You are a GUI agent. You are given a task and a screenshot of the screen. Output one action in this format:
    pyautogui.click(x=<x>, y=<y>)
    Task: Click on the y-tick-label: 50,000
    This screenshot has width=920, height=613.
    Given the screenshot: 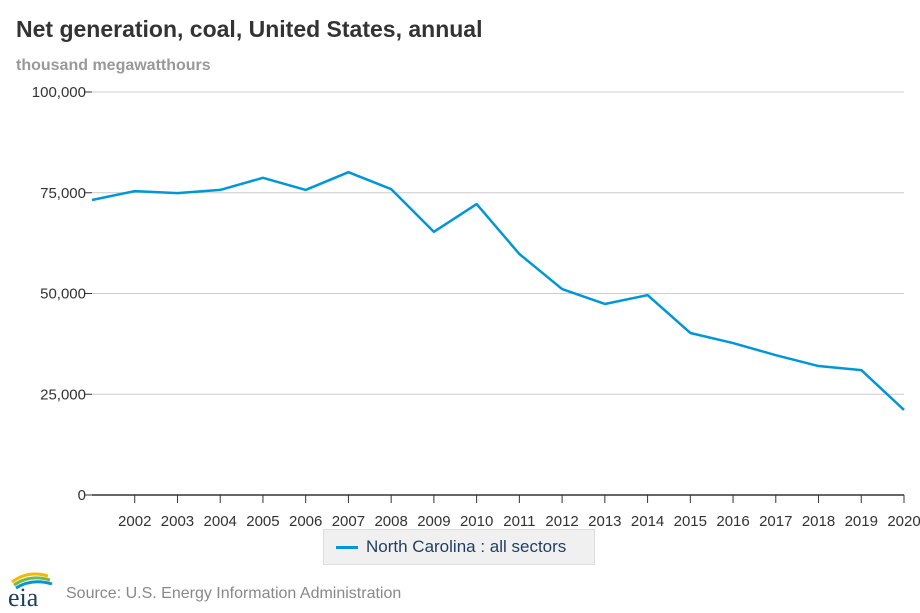 What is the action you would take?
    pyautogui.click(x=63, y=294)
    